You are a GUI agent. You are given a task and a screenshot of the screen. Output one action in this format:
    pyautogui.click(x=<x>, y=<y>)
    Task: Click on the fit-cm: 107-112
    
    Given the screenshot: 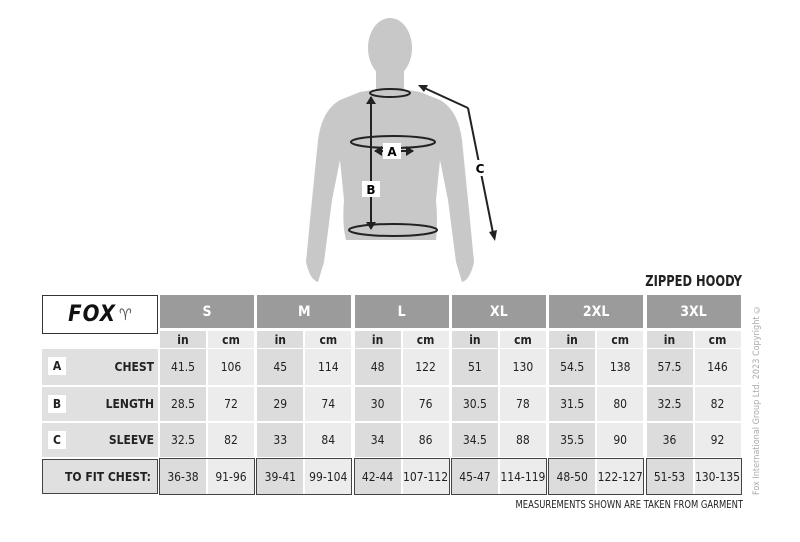 What is the action you would take?
    pyautogui.click(x=425, y=476)
    